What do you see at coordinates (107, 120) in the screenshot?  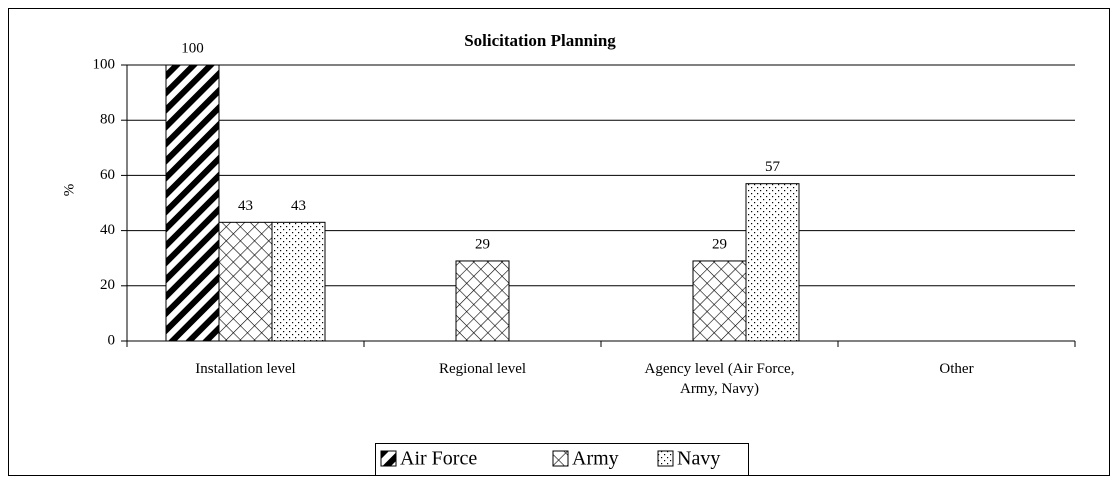 I see `y-tick-label: 80` at bounding box center [107, 120].